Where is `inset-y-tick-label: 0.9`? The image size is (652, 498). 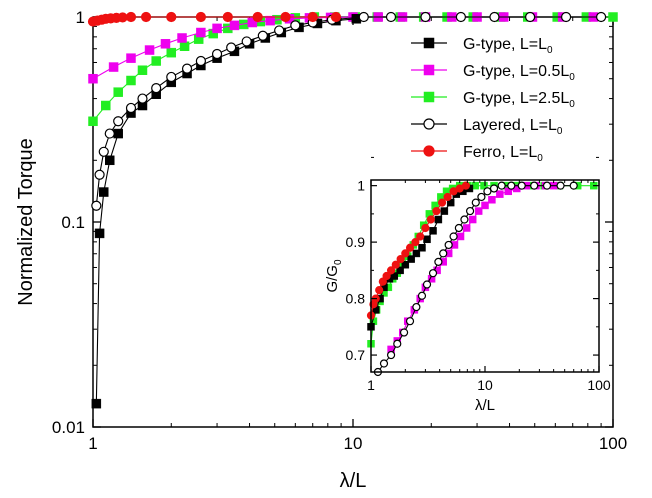
inset-y-tick-label: 0.9 is located at coordinates (356, 242).